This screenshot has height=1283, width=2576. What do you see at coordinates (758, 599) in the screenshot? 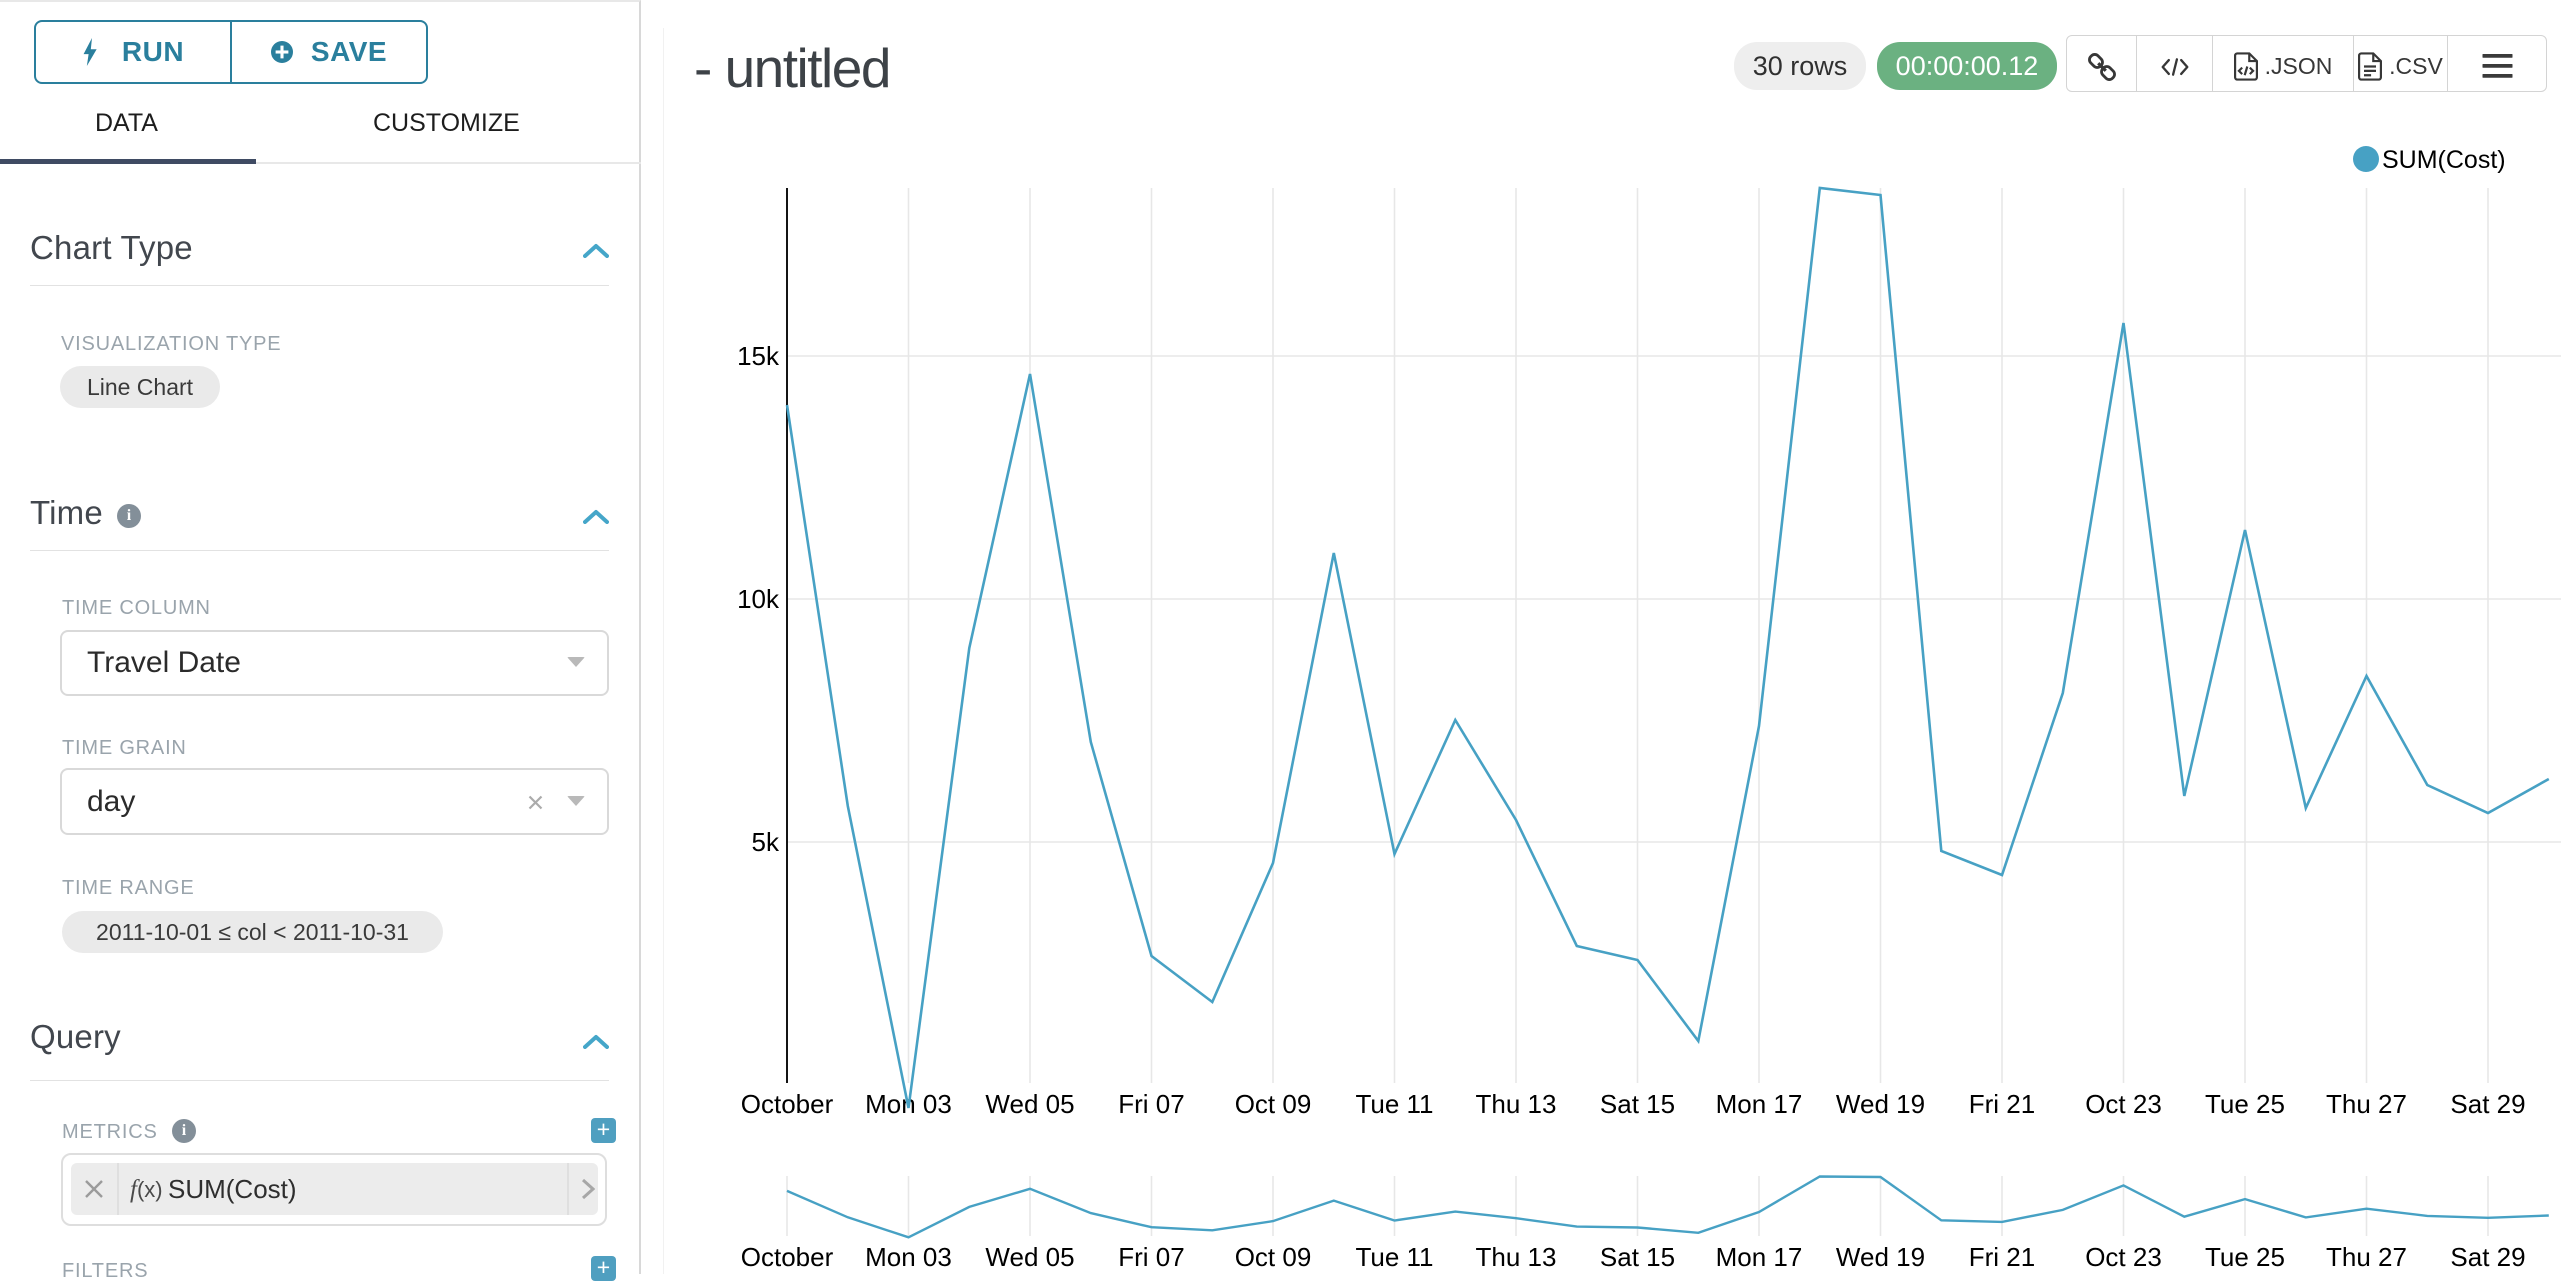
I see `svg-text: 10k` at bounding box center [758, 599].